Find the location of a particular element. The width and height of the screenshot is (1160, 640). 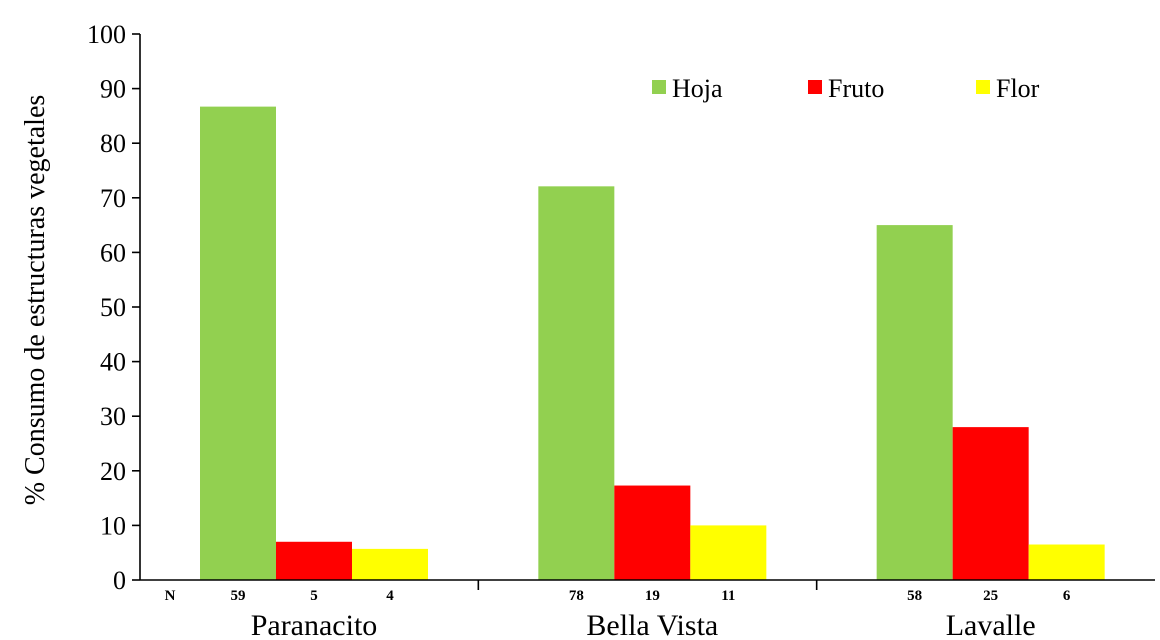

y-tick-label: 0 is located at coordinates (119, 580).